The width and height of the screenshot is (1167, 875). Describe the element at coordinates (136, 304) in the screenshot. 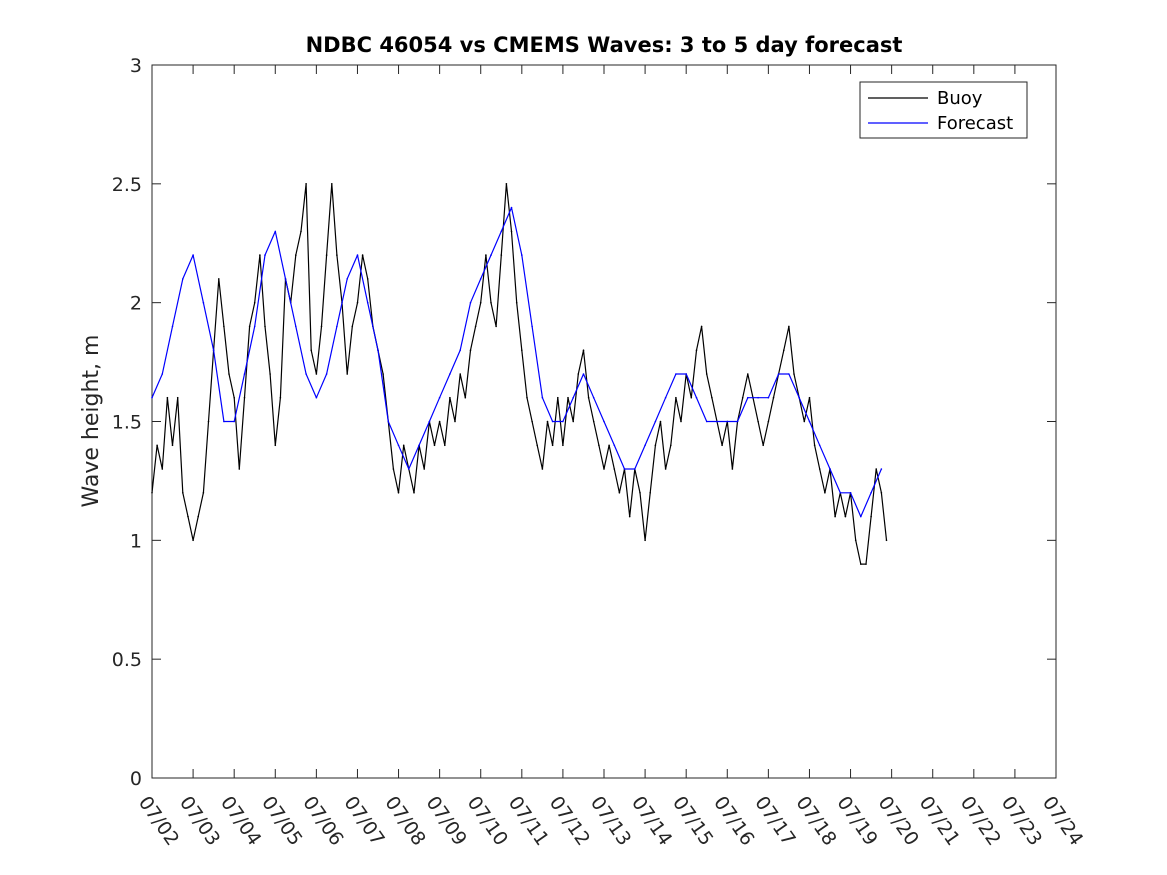

I see `y-tick-label: 2` at that location.